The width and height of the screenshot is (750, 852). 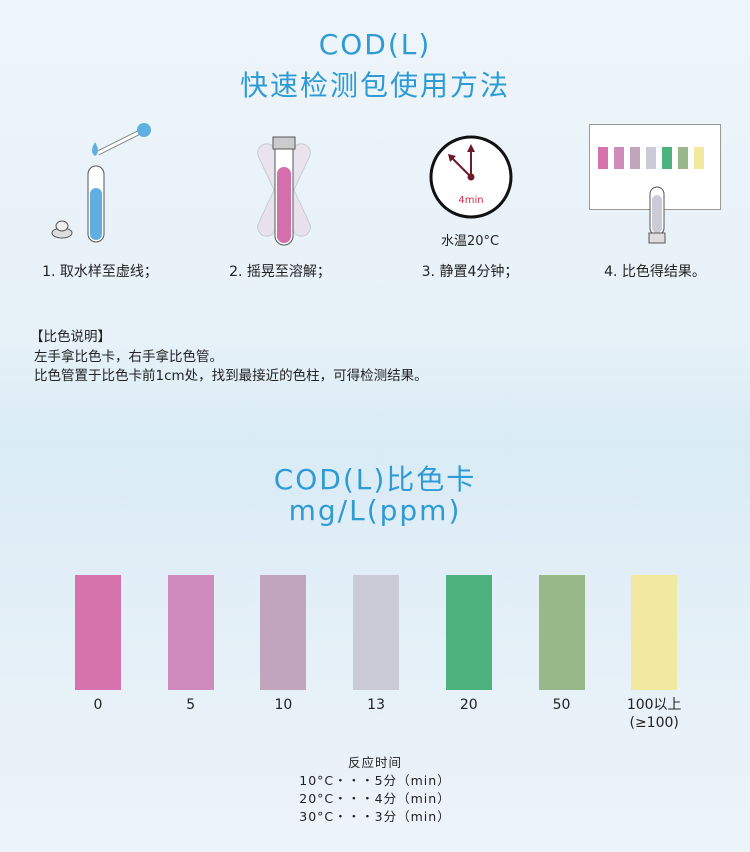 I want to click on clock-icon: 4min, so click(x=471, y=177).